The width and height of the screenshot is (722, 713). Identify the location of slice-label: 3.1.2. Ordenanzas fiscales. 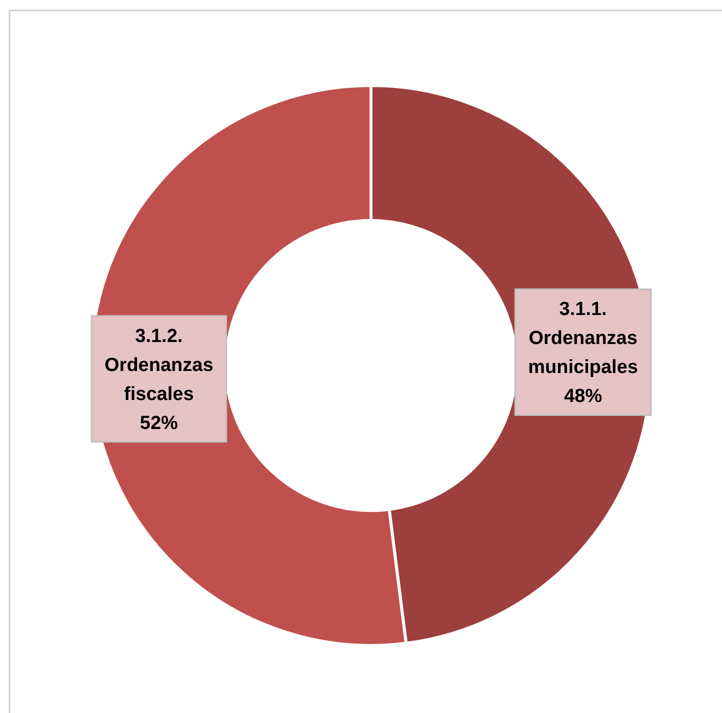
(159, 365).